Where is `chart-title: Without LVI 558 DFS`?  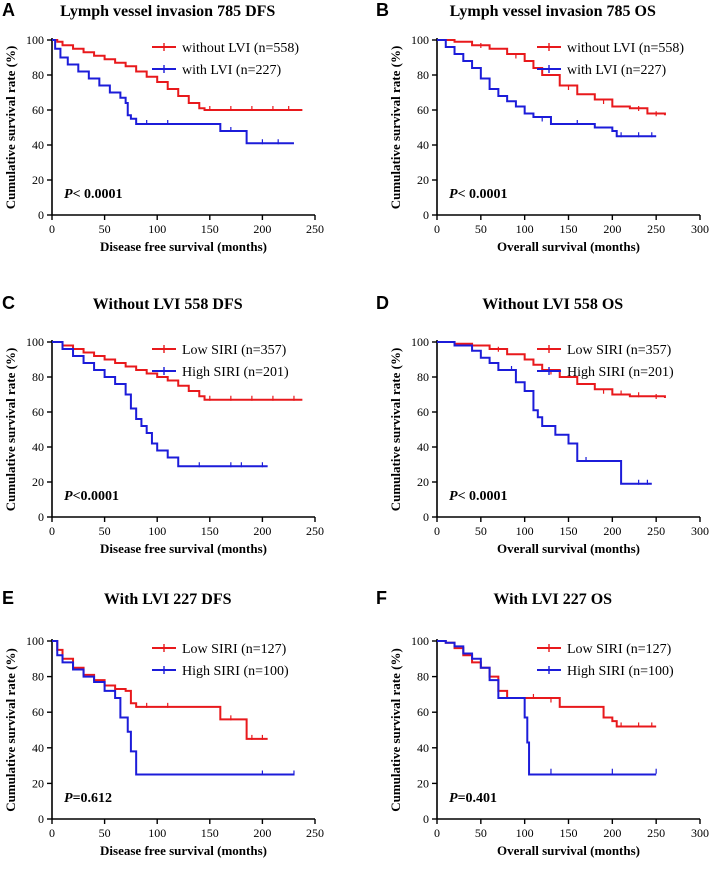 chart-title: Without LVI 558 DFS is located at coordinates (168, 304).